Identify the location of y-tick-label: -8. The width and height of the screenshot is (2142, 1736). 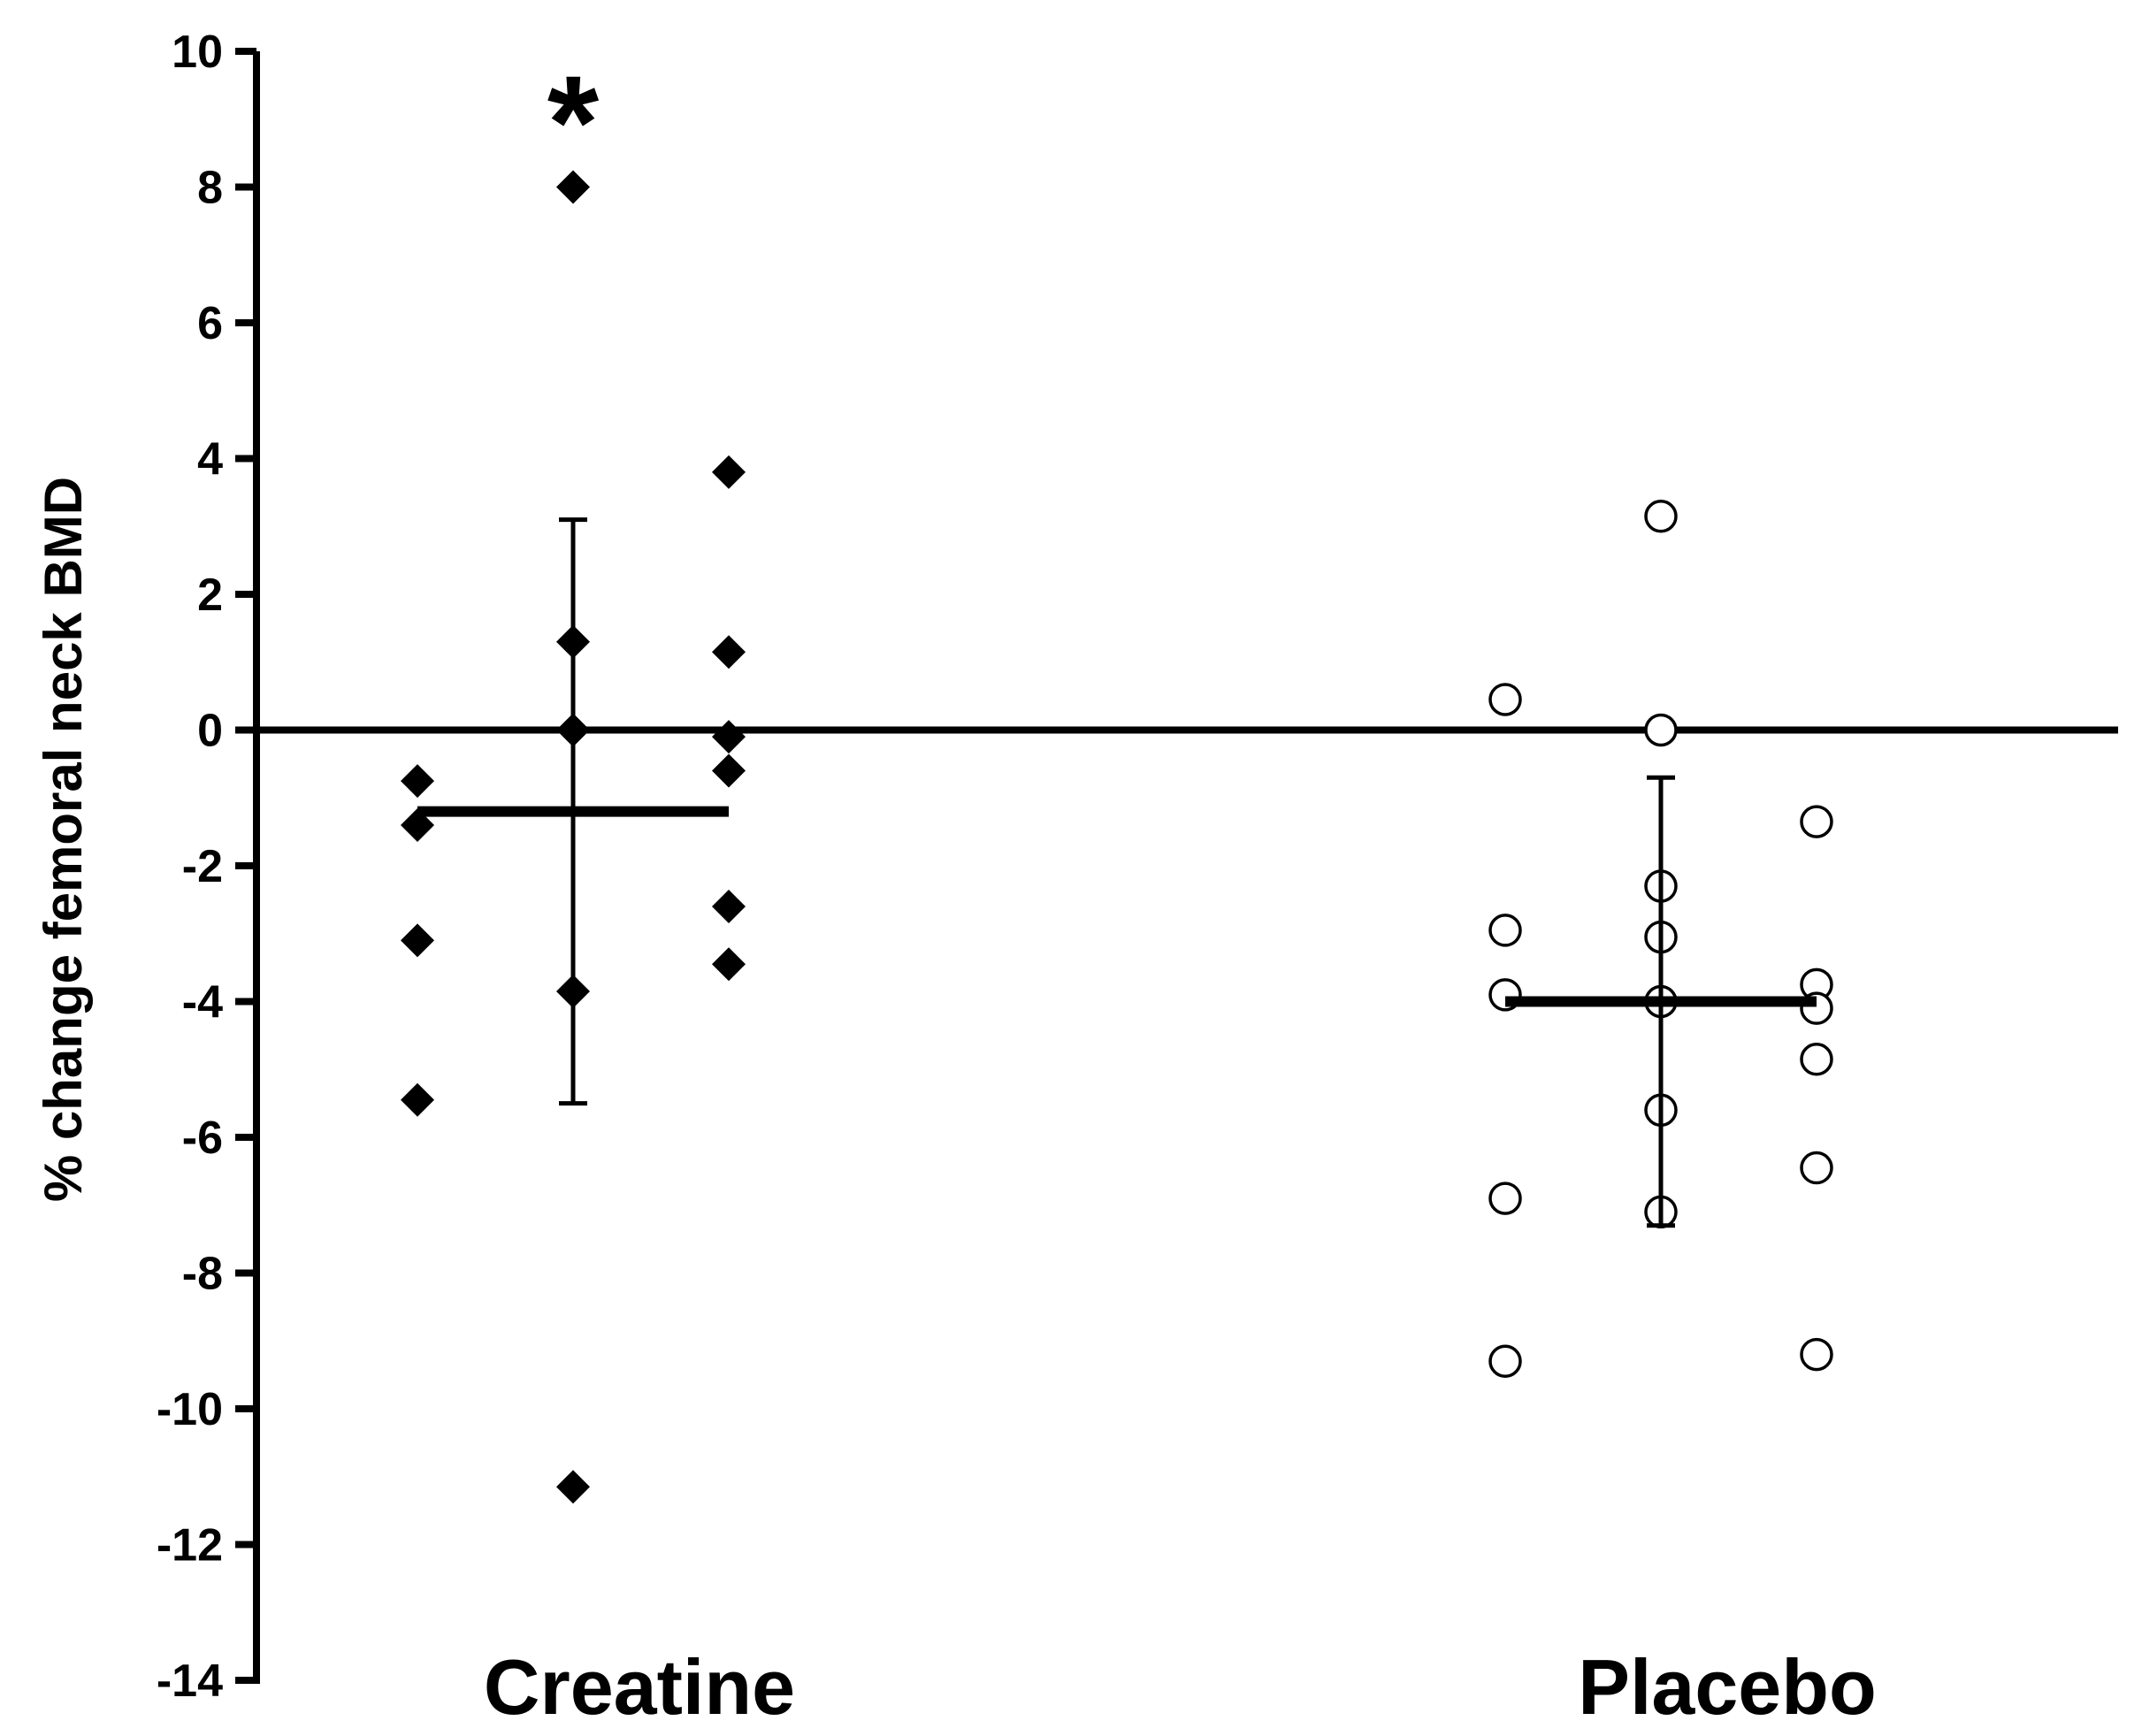
(202, 1274).